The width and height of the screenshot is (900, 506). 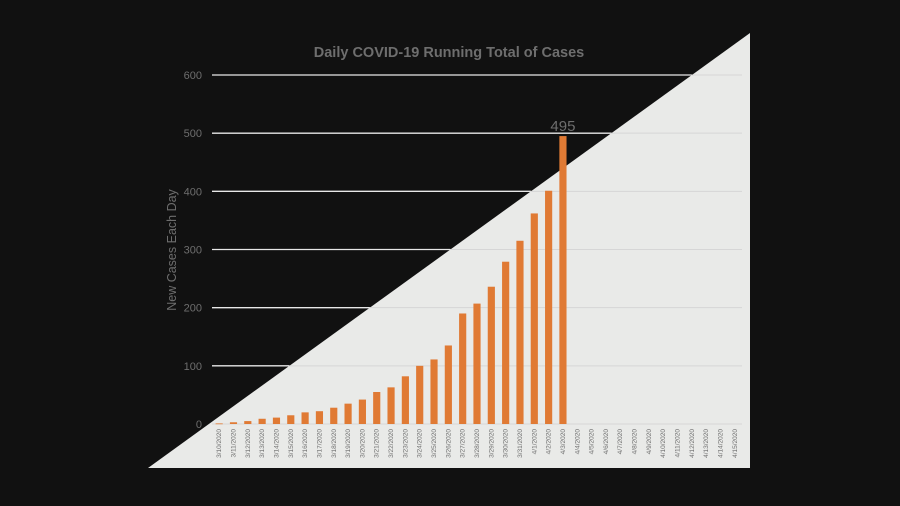 What do you see at coordinates (692, 443) in the screenshot?
I see `x-tick-label: 4/12/2020` at bounding box center [692, 443].